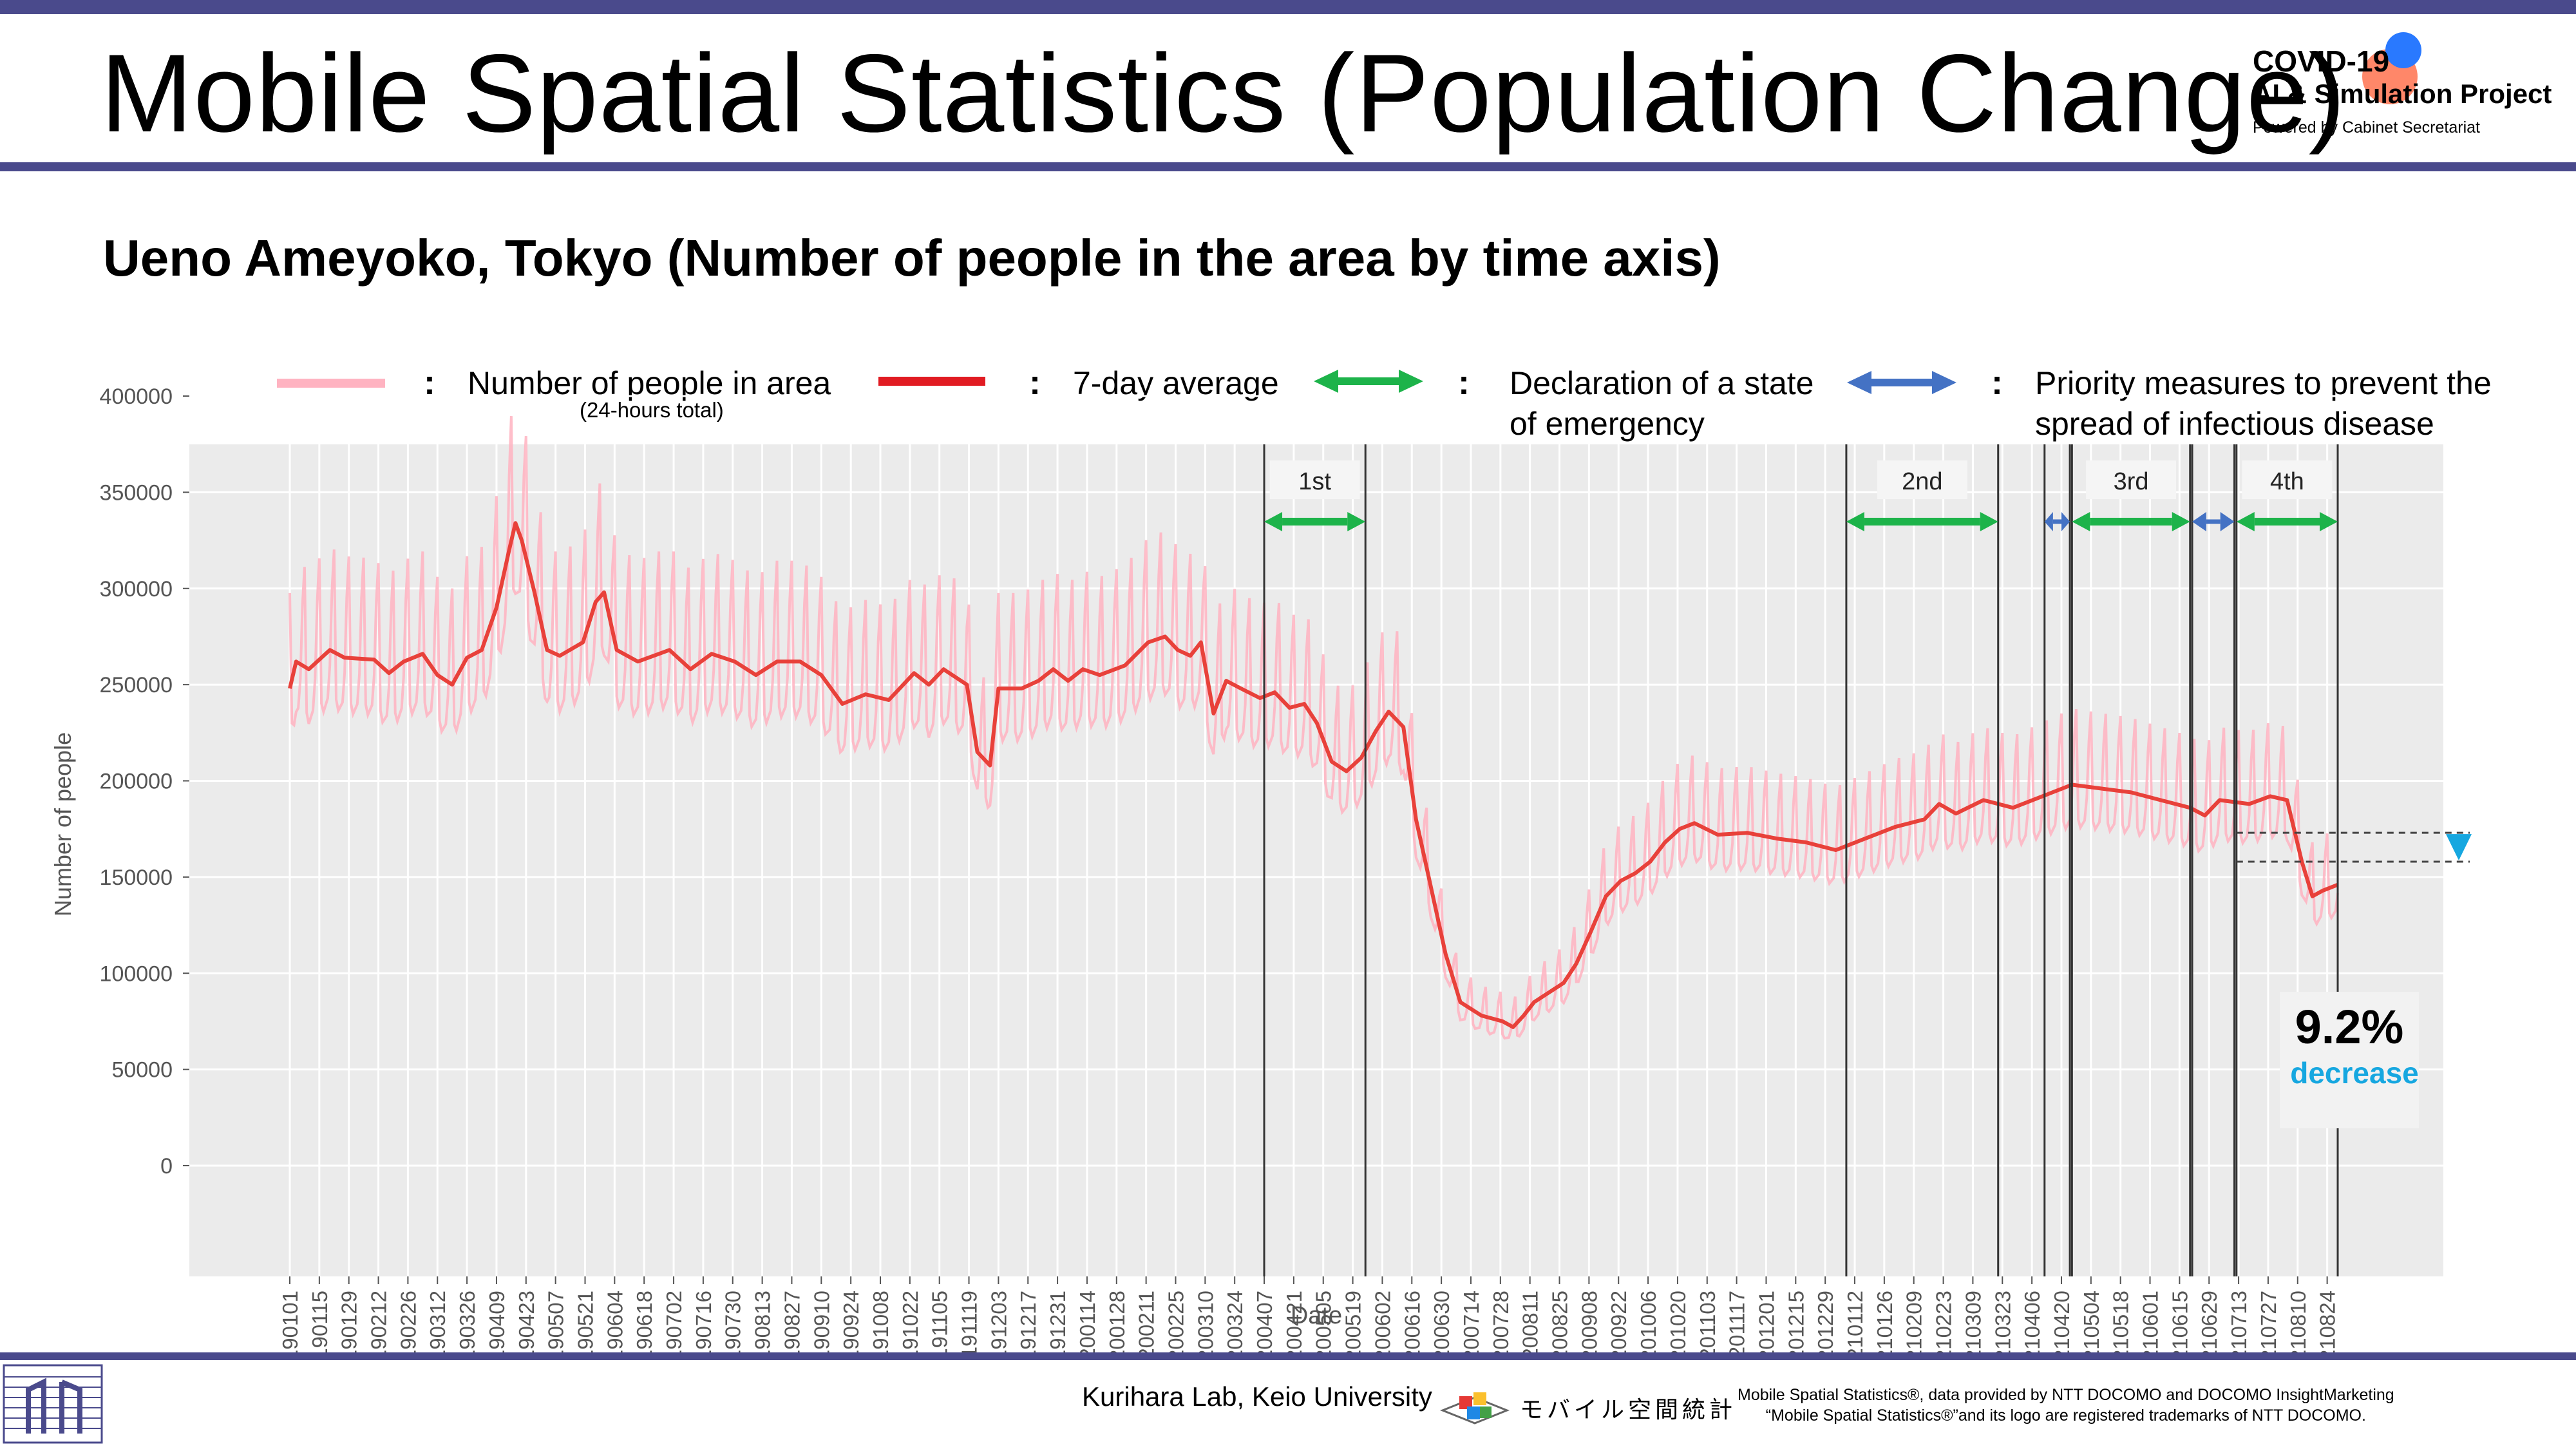  Describe the element at coordinates (136, 493) in the screenshot. I see `y-tick-label: 350000` at that location.